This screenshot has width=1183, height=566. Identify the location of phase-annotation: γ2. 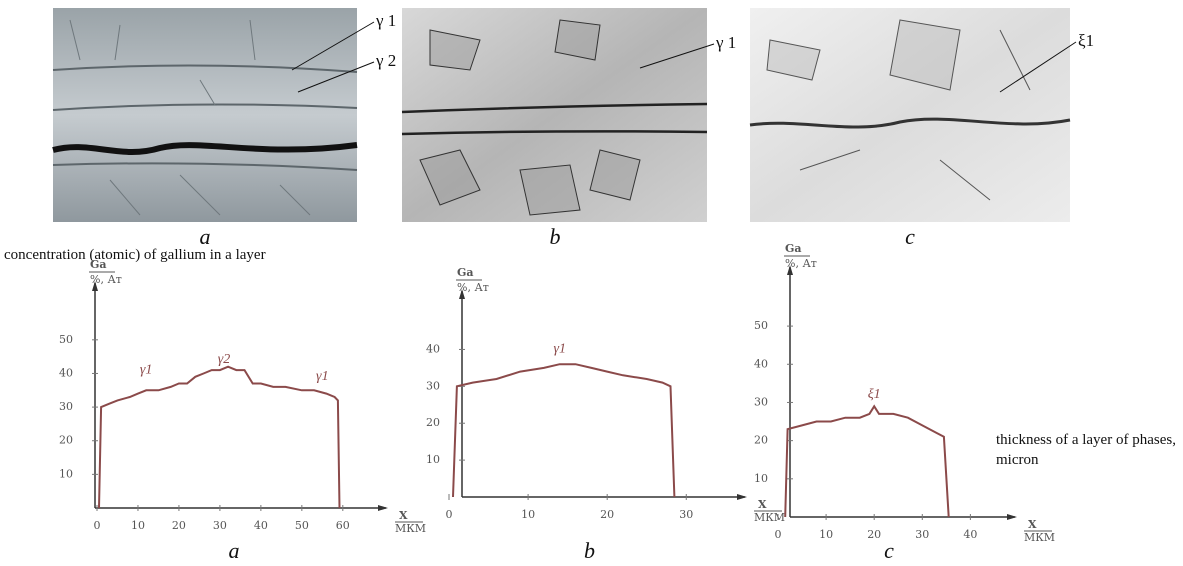
(224, 359).